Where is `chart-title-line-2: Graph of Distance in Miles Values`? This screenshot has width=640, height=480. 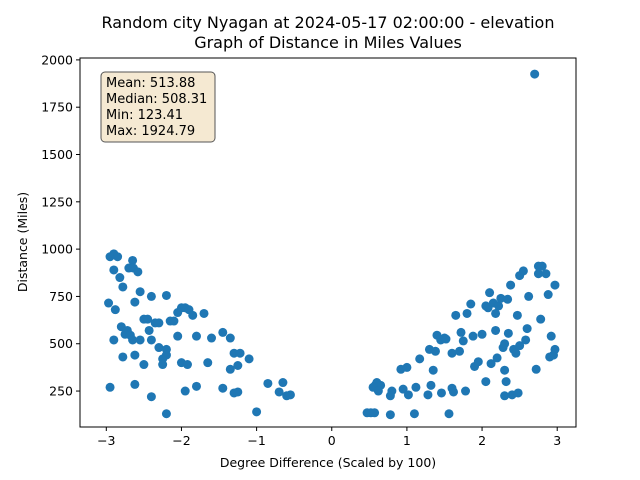 chart-title-line-2: Graph of Distance in Miles Values is located at coordinates (328, 42).